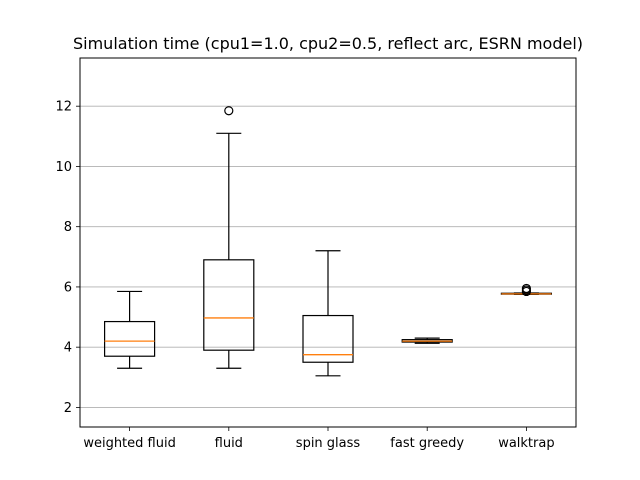 The image size is (640, 480). Describe the element at coordinates (68, 408) in the screenshot. I see `y-tick-label: 2` at that location.